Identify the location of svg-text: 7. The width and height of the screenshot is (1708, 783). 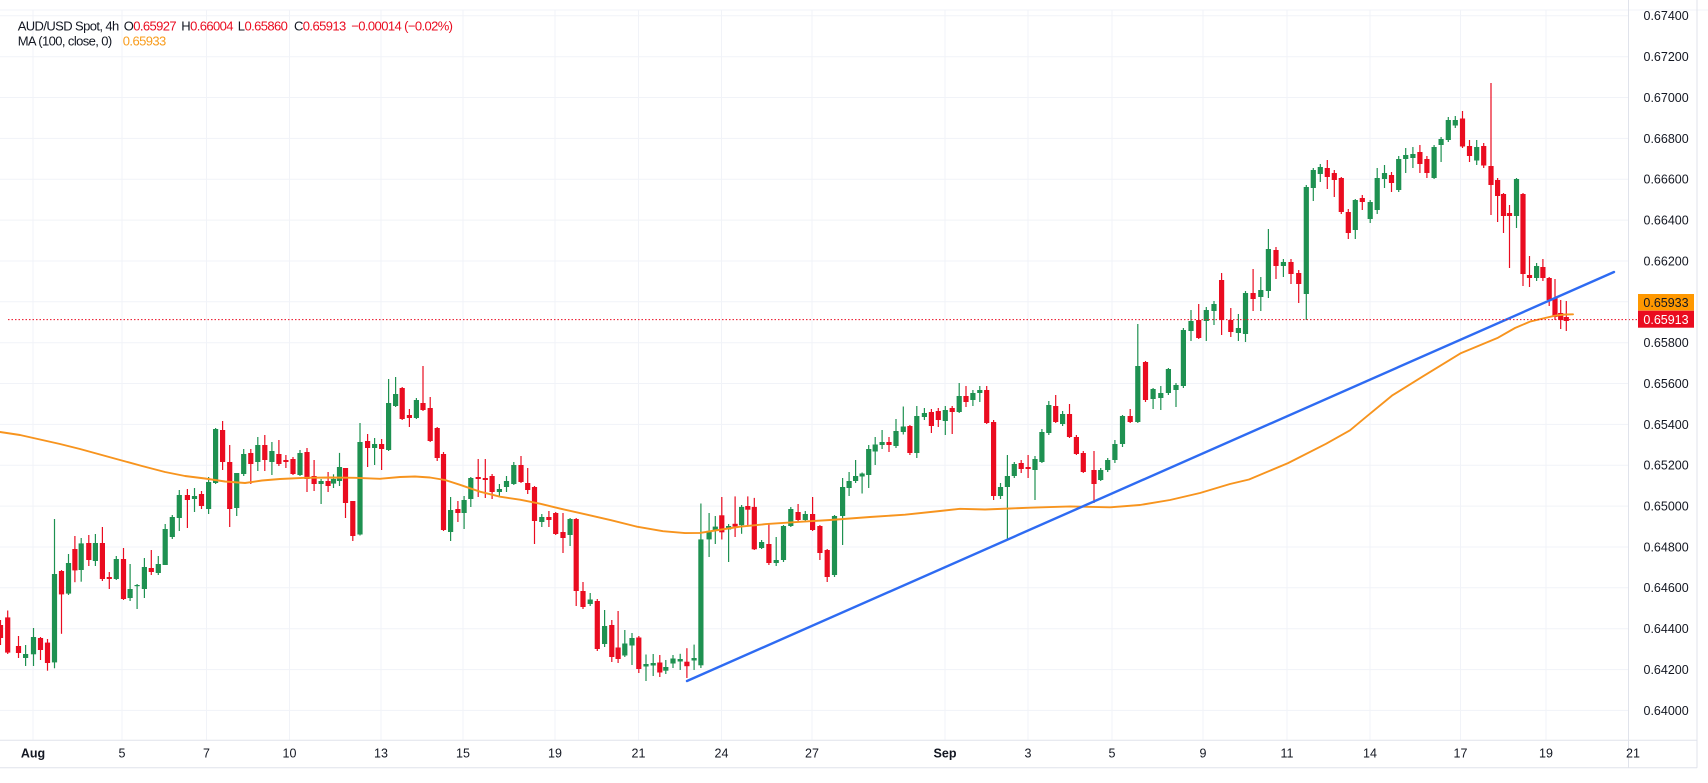
(206, 754).